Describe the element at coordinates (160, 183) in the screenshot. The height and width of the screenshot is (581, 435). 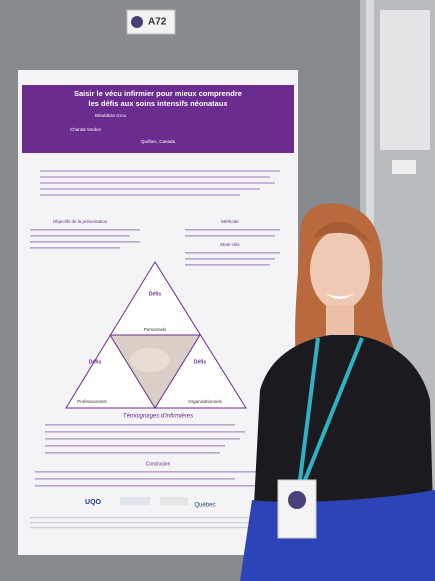
I see `intro-text` at that location.